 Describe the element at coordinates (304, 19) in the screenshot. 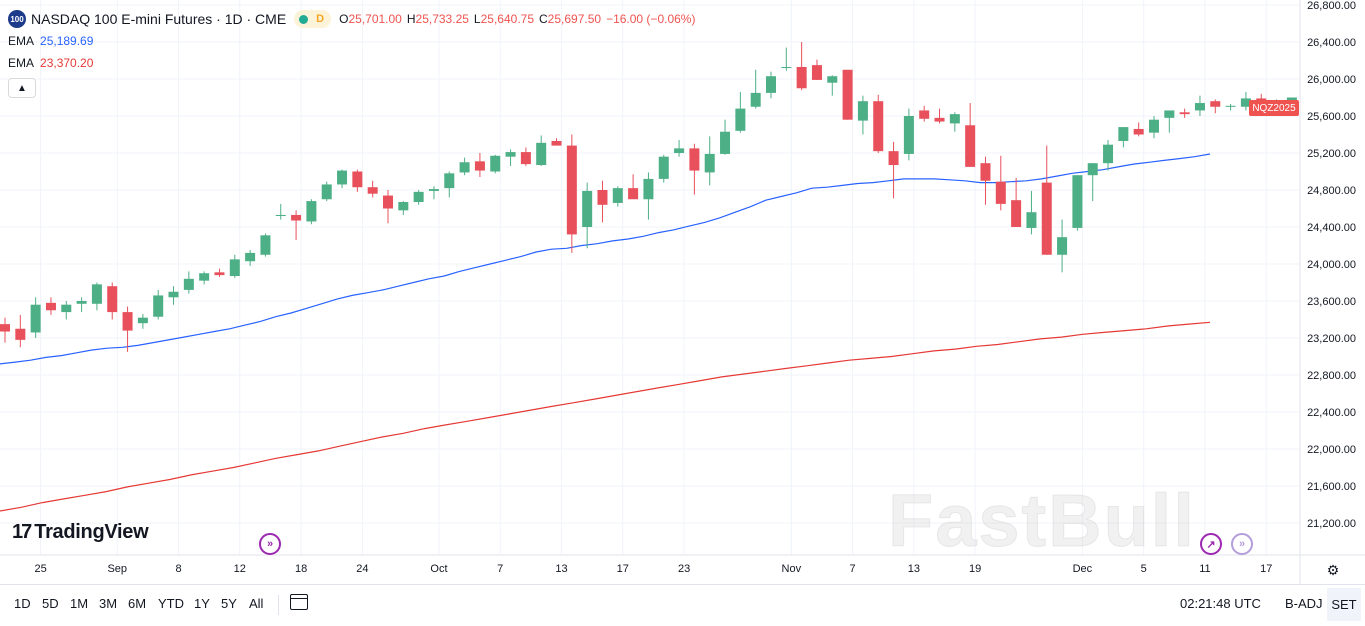

I see `market-open-dot-icon` at that location.